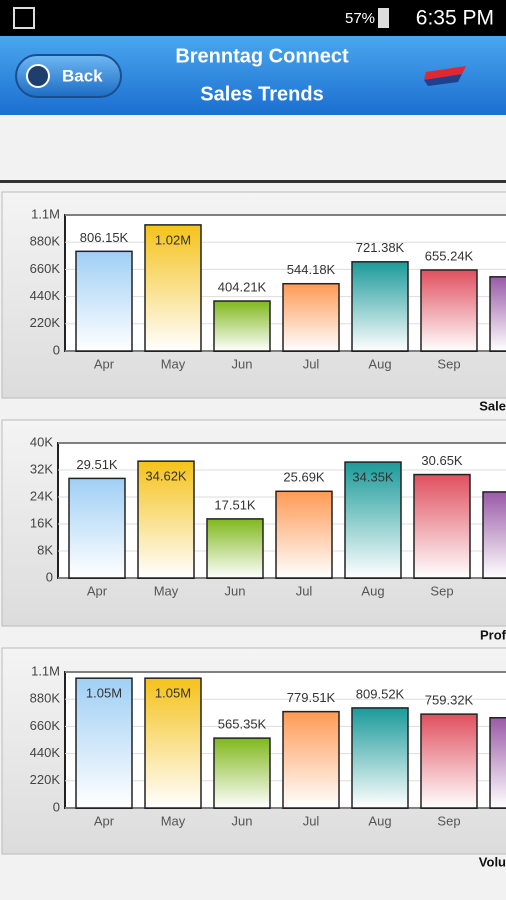  What do you see at coordinates (261, 94) in the screenshot?
I see `page-title: Sales Trends` at bounding box center [261, 94].